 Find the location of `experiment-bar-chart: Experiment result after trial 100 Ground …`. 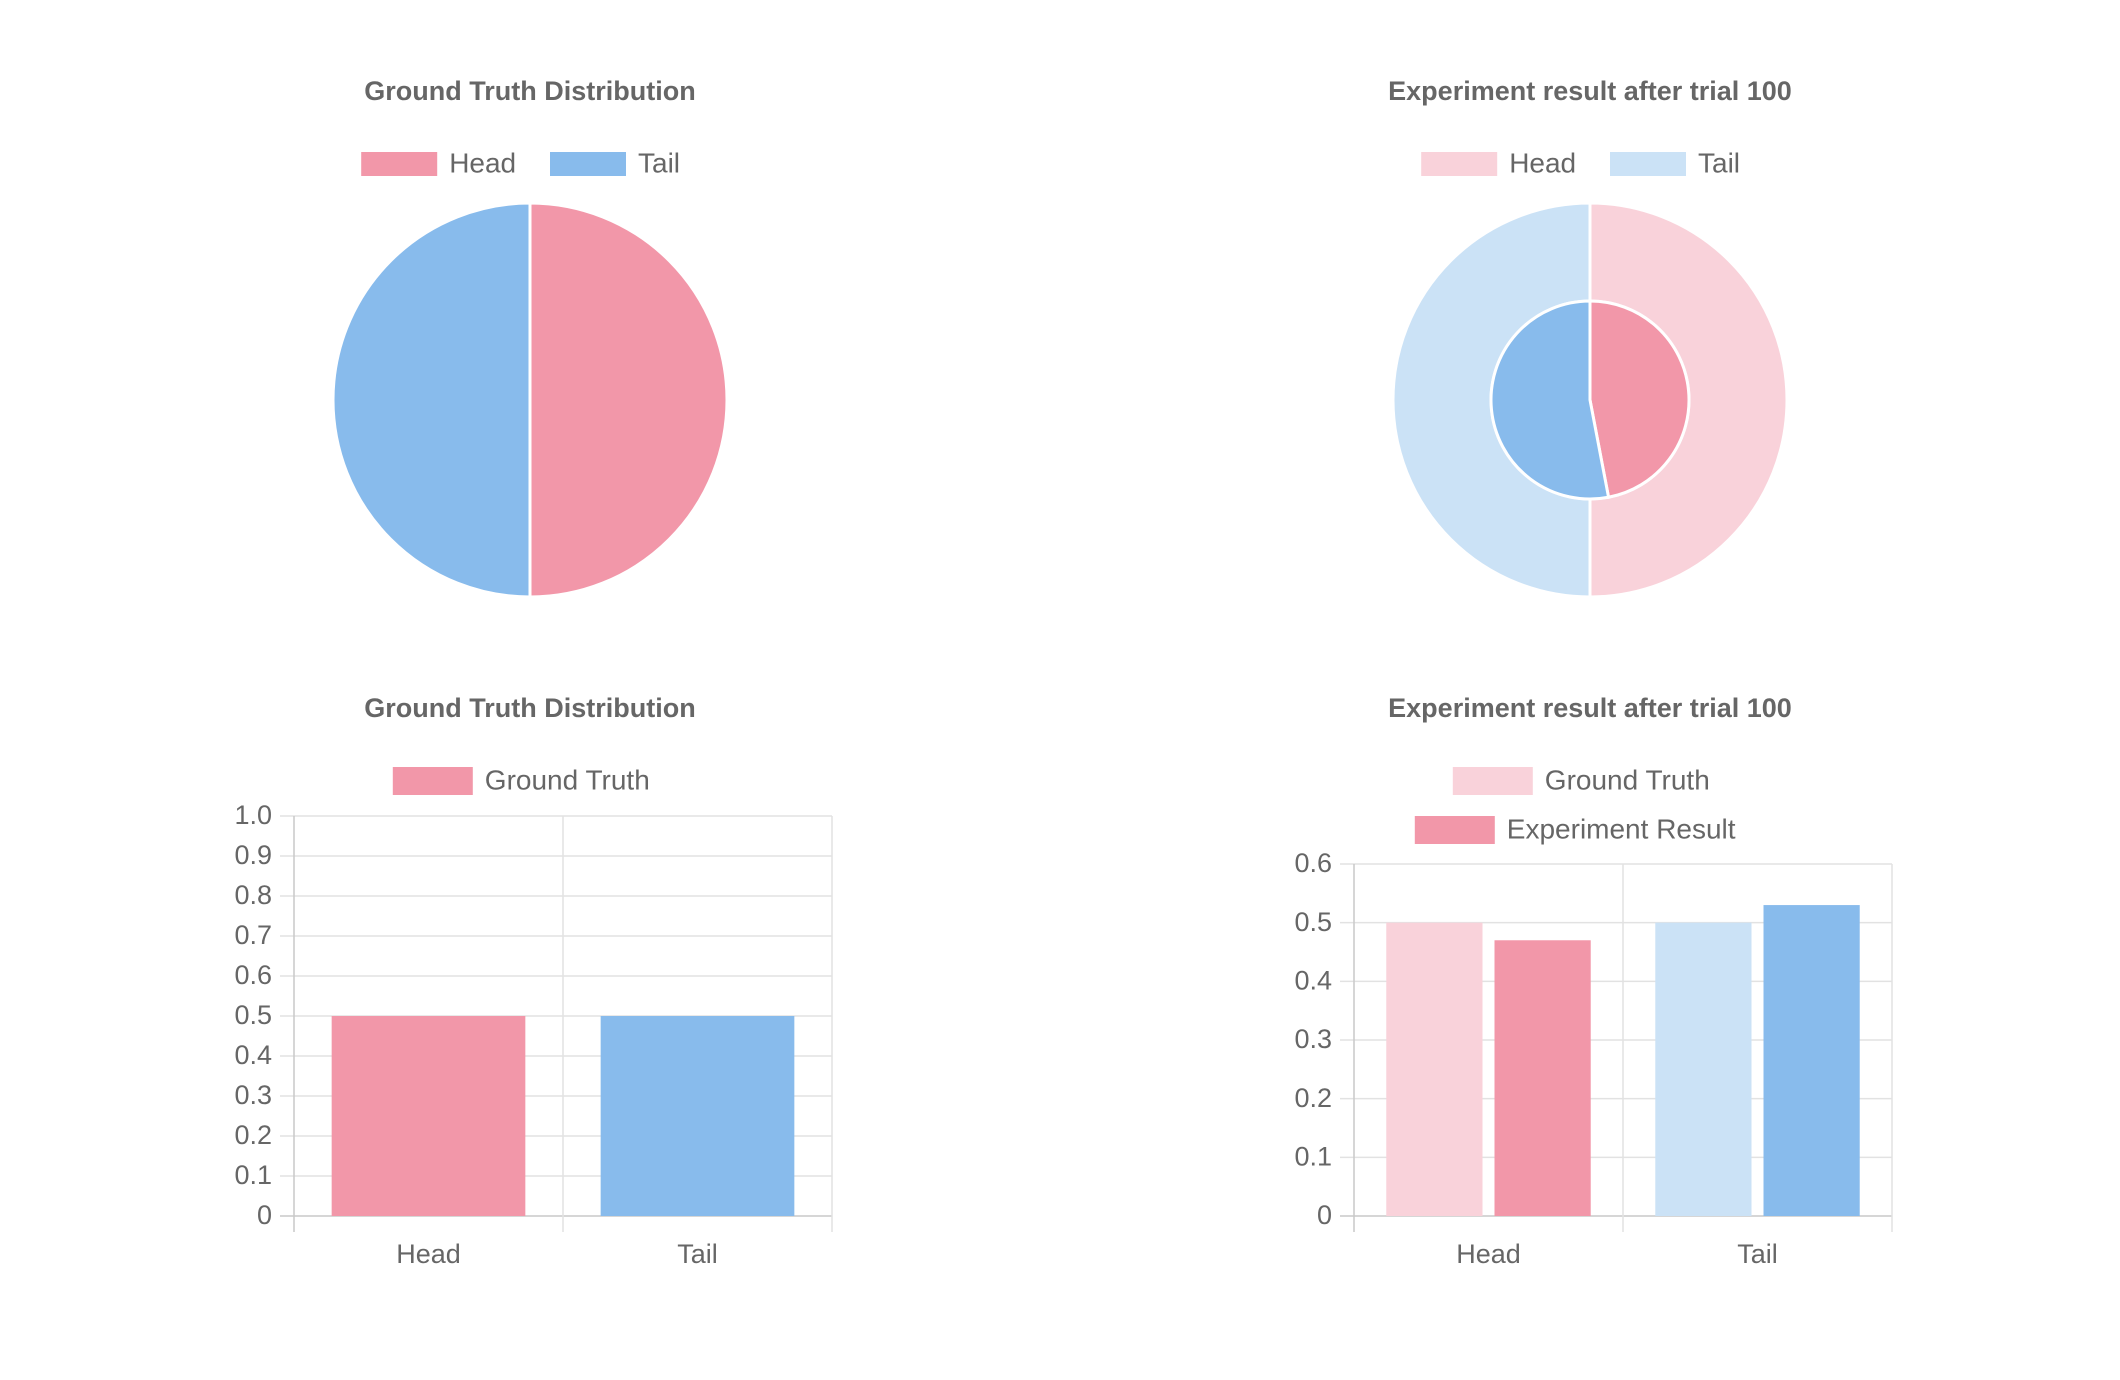

experiment-bar-chart: Experiment result after trial 100 Ground … is located at coordinates (1593, 981).